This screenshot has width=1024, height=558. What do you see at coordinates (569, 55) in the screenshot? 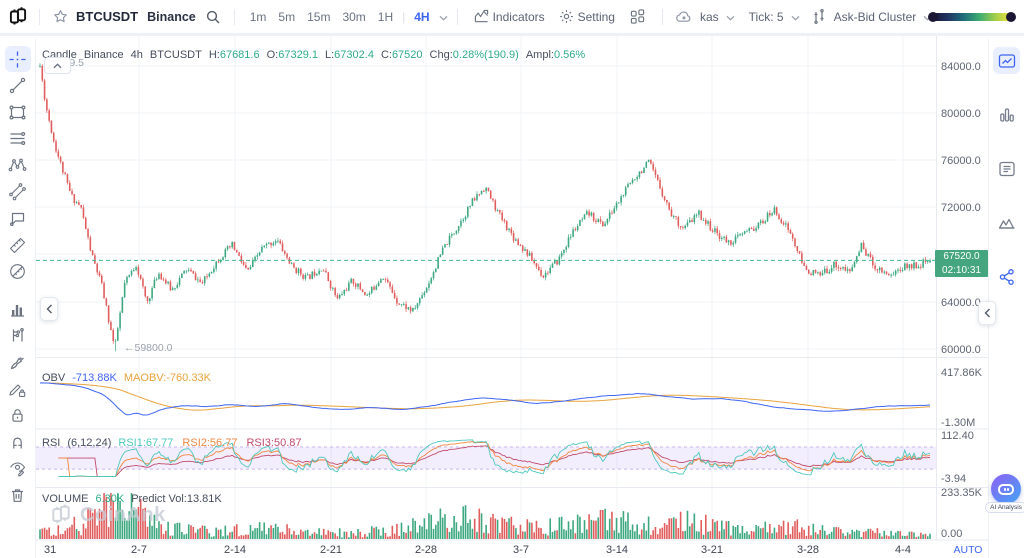
I see `legend-ampl-value: 0.56%` at bounding box center [569, 55].